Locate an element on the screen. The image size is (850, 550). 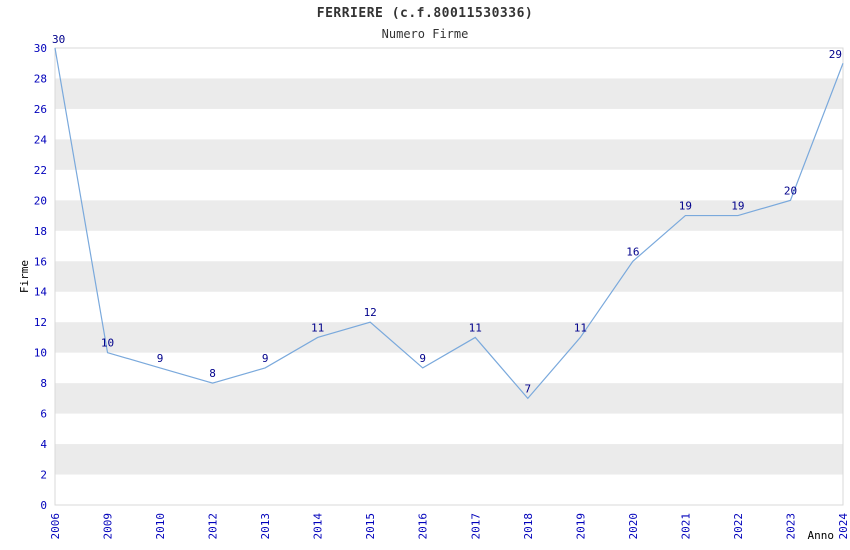
y-tick-label: 18 is located at coordinates (40, 231).